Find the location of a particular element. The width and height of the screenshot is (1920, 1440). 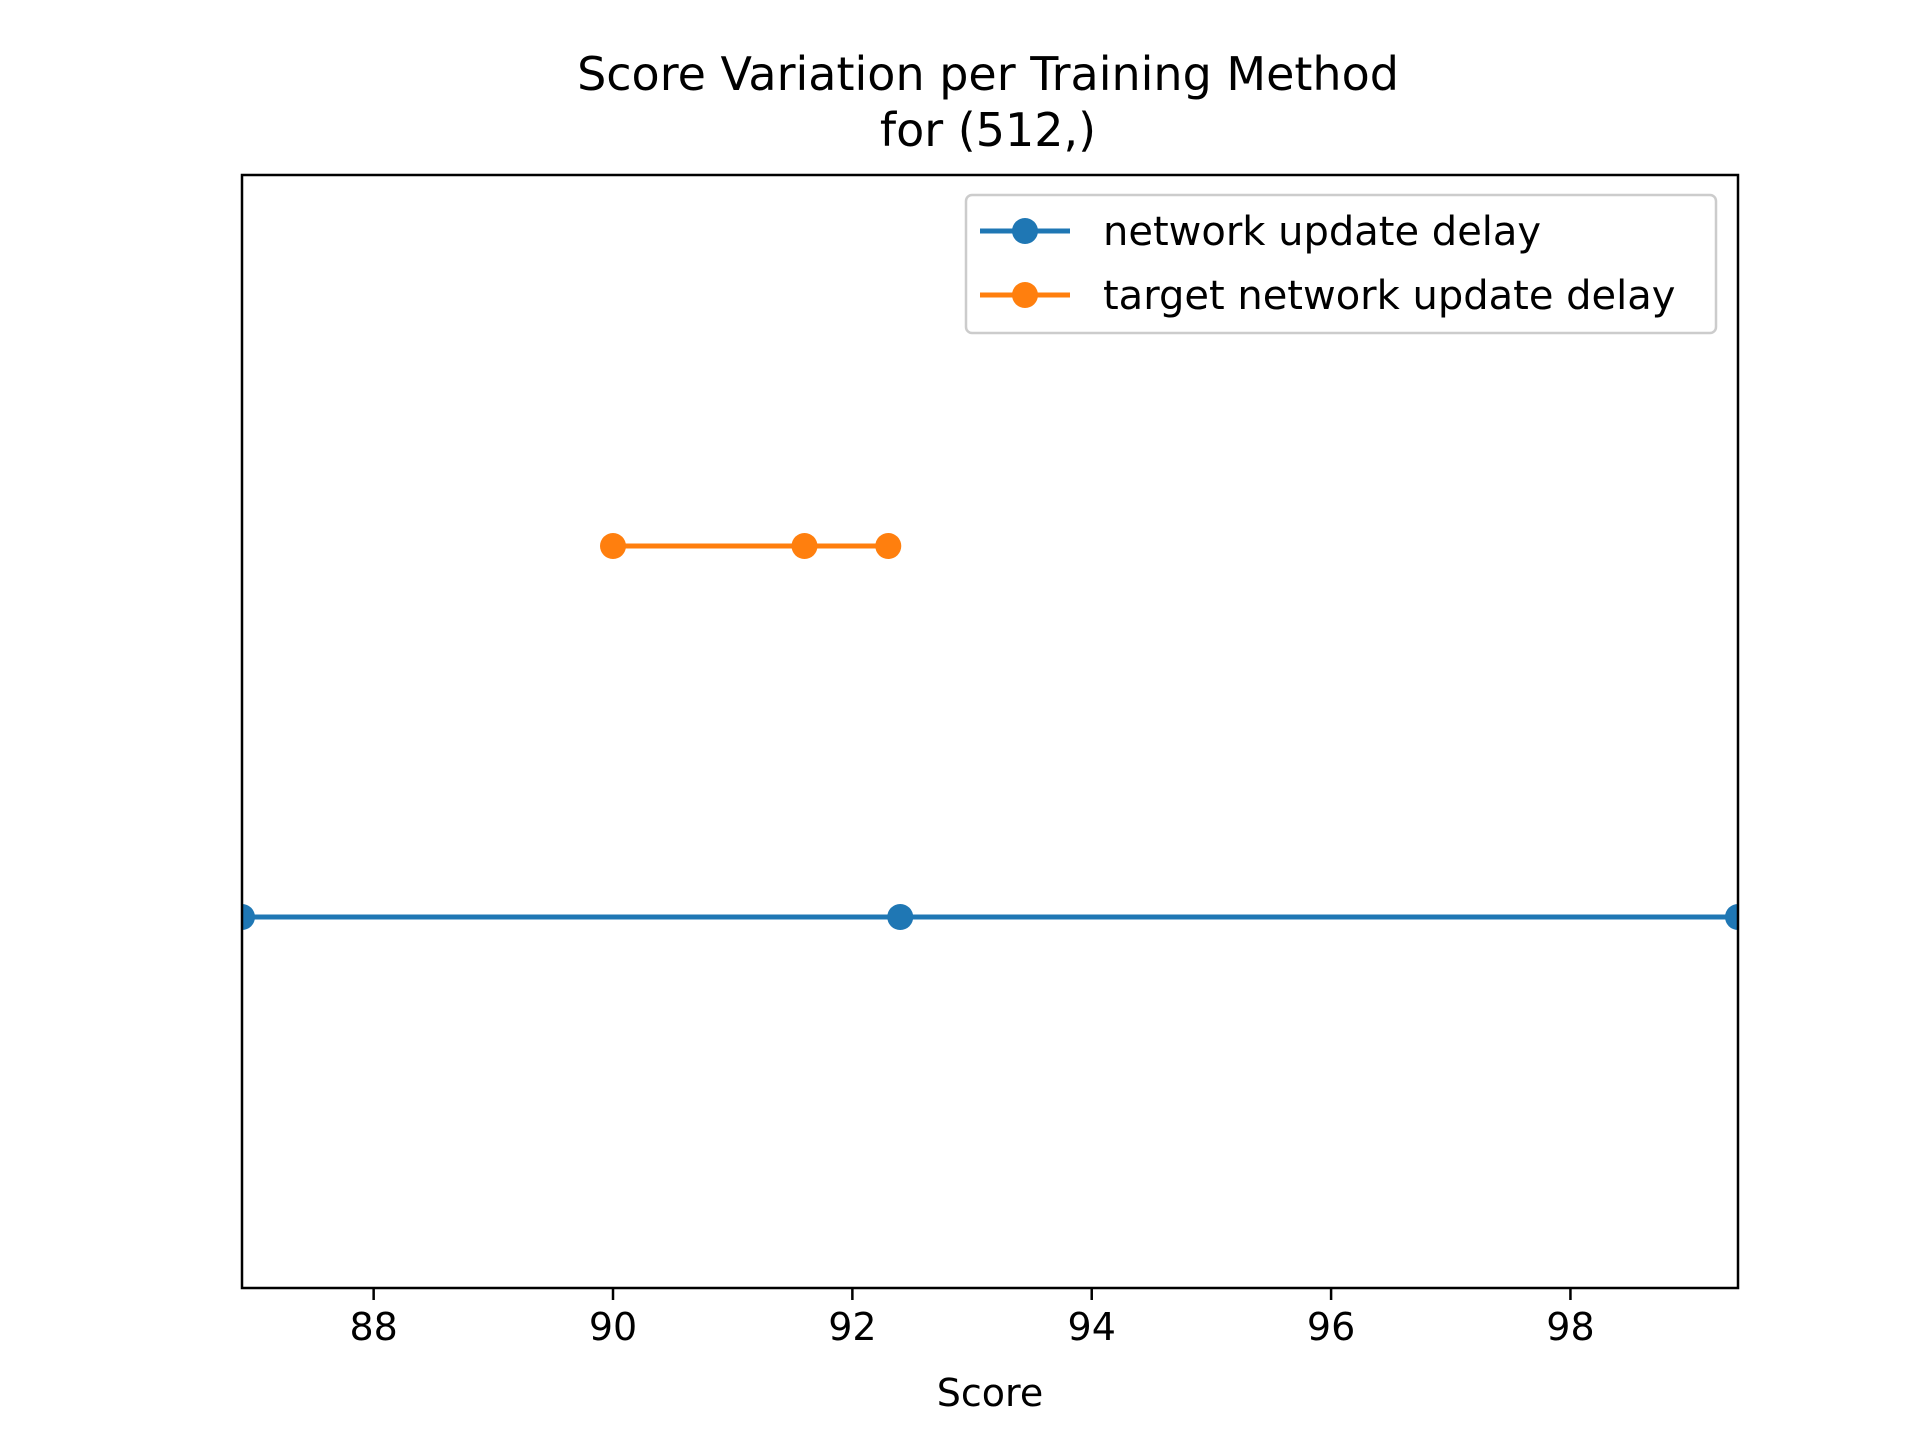

legend-label: network update delay is located at coordinates (1322, 232).